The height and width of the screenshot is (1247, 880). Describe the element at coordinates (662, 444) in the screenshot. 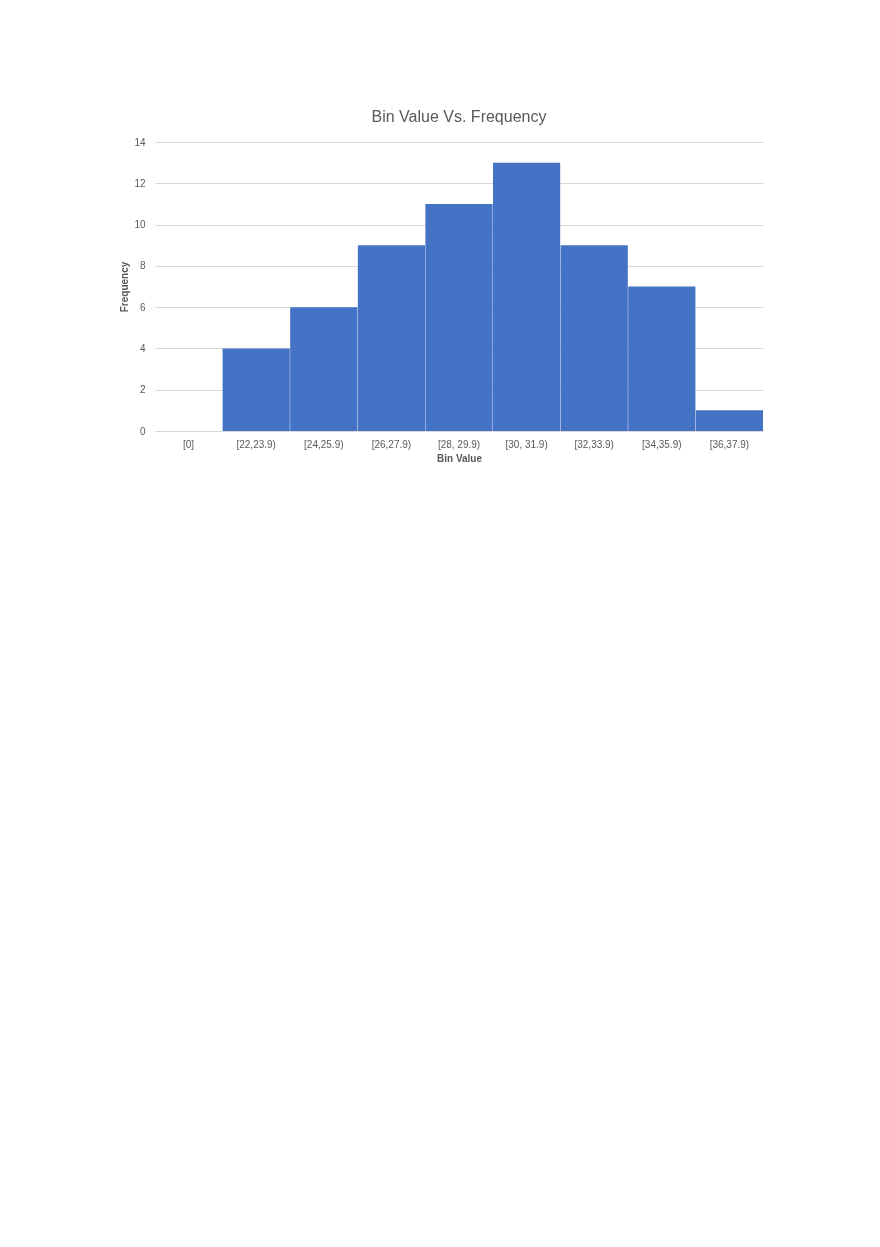

I see `x-tick-label: [34,35.9)` at that location.